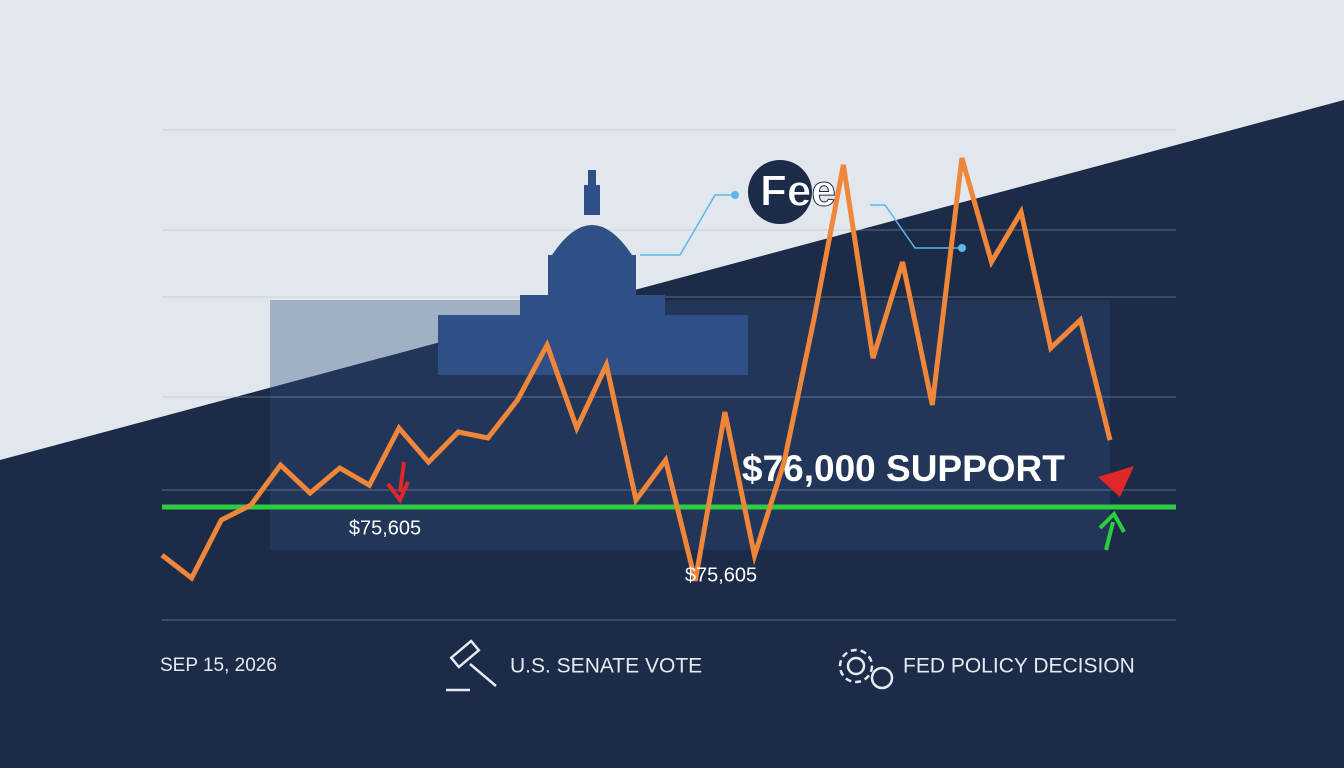  Describe the element at coordinates (592, 200) in the screenshot. I see `capitol-lantern` at that location.